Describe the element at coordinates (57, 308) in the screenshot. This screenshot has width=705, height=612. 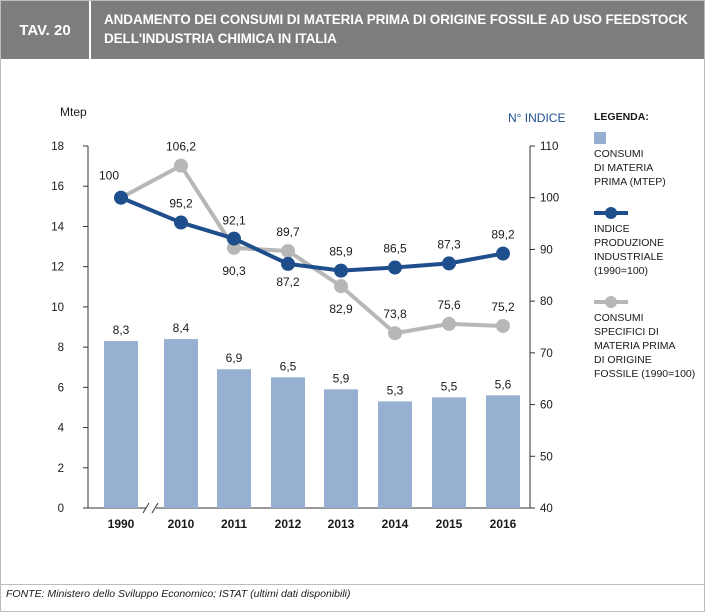
I see `y-tick-label-left: 10` at that location.